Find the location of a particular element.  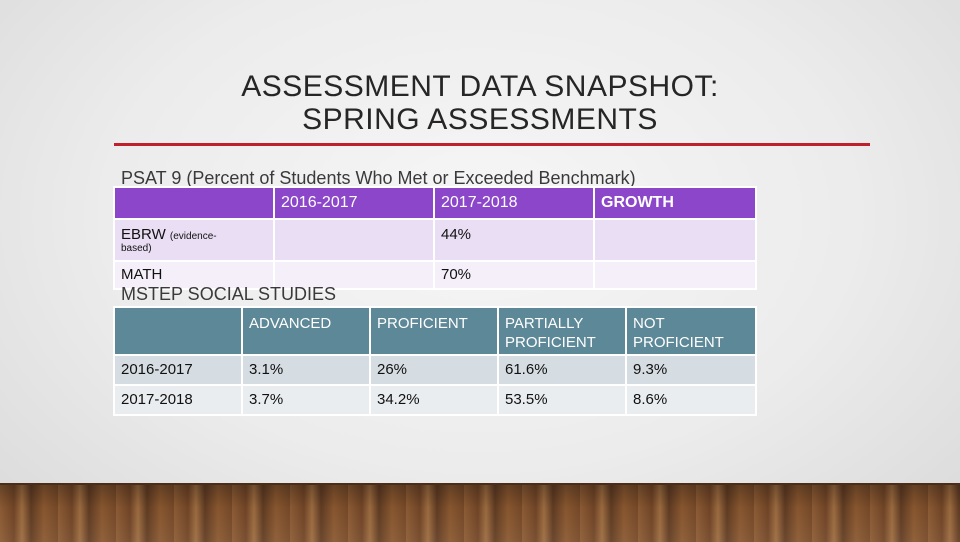

psat-math-label: MATH is located at coordinates (194, 275).